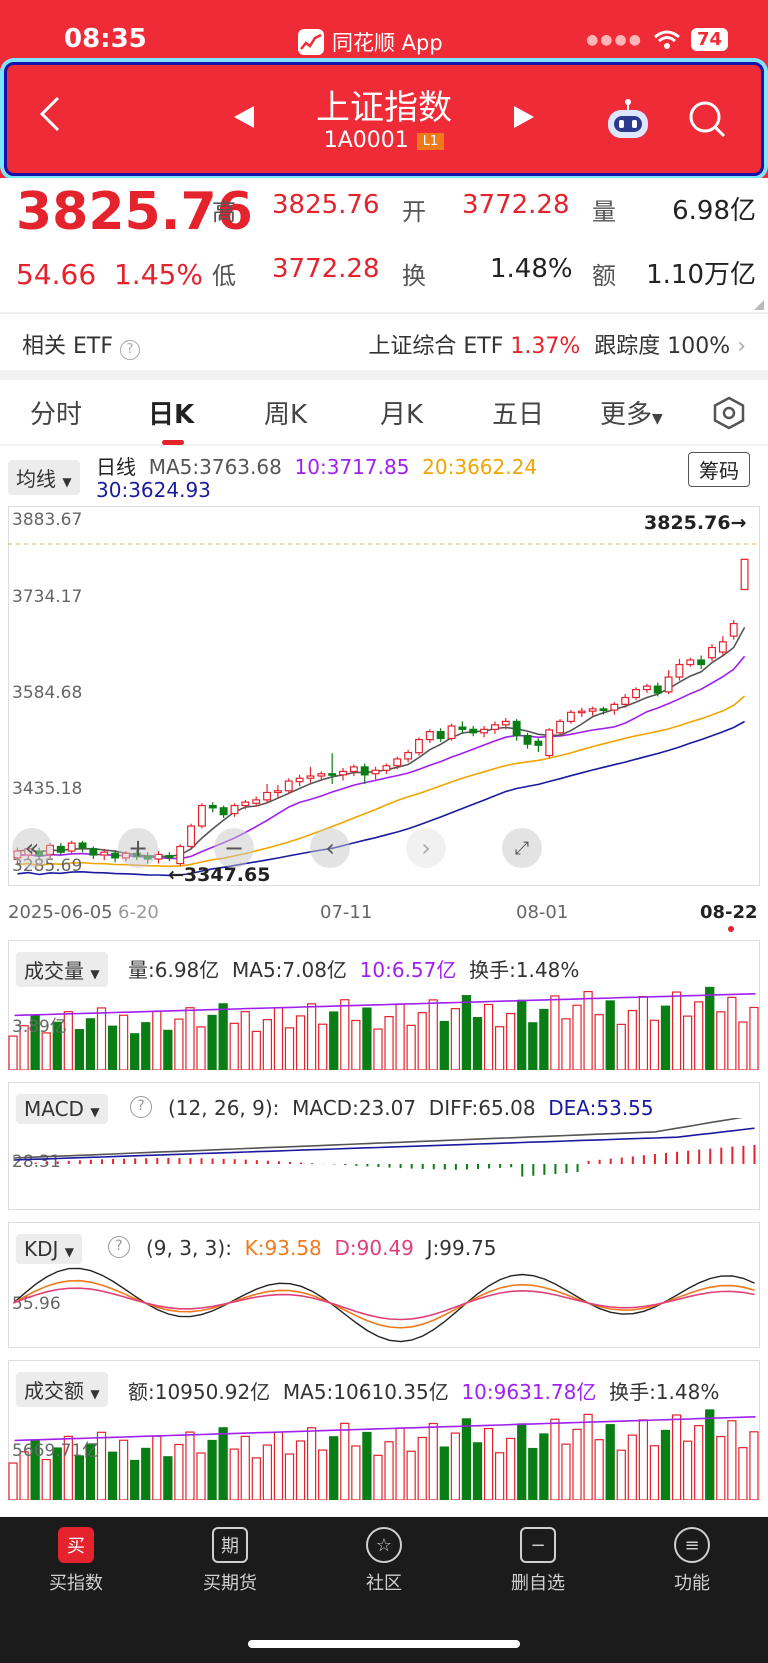 The image size is (768, 1663). I want to click on nav-community-label: 社区, so click(384, 1583).